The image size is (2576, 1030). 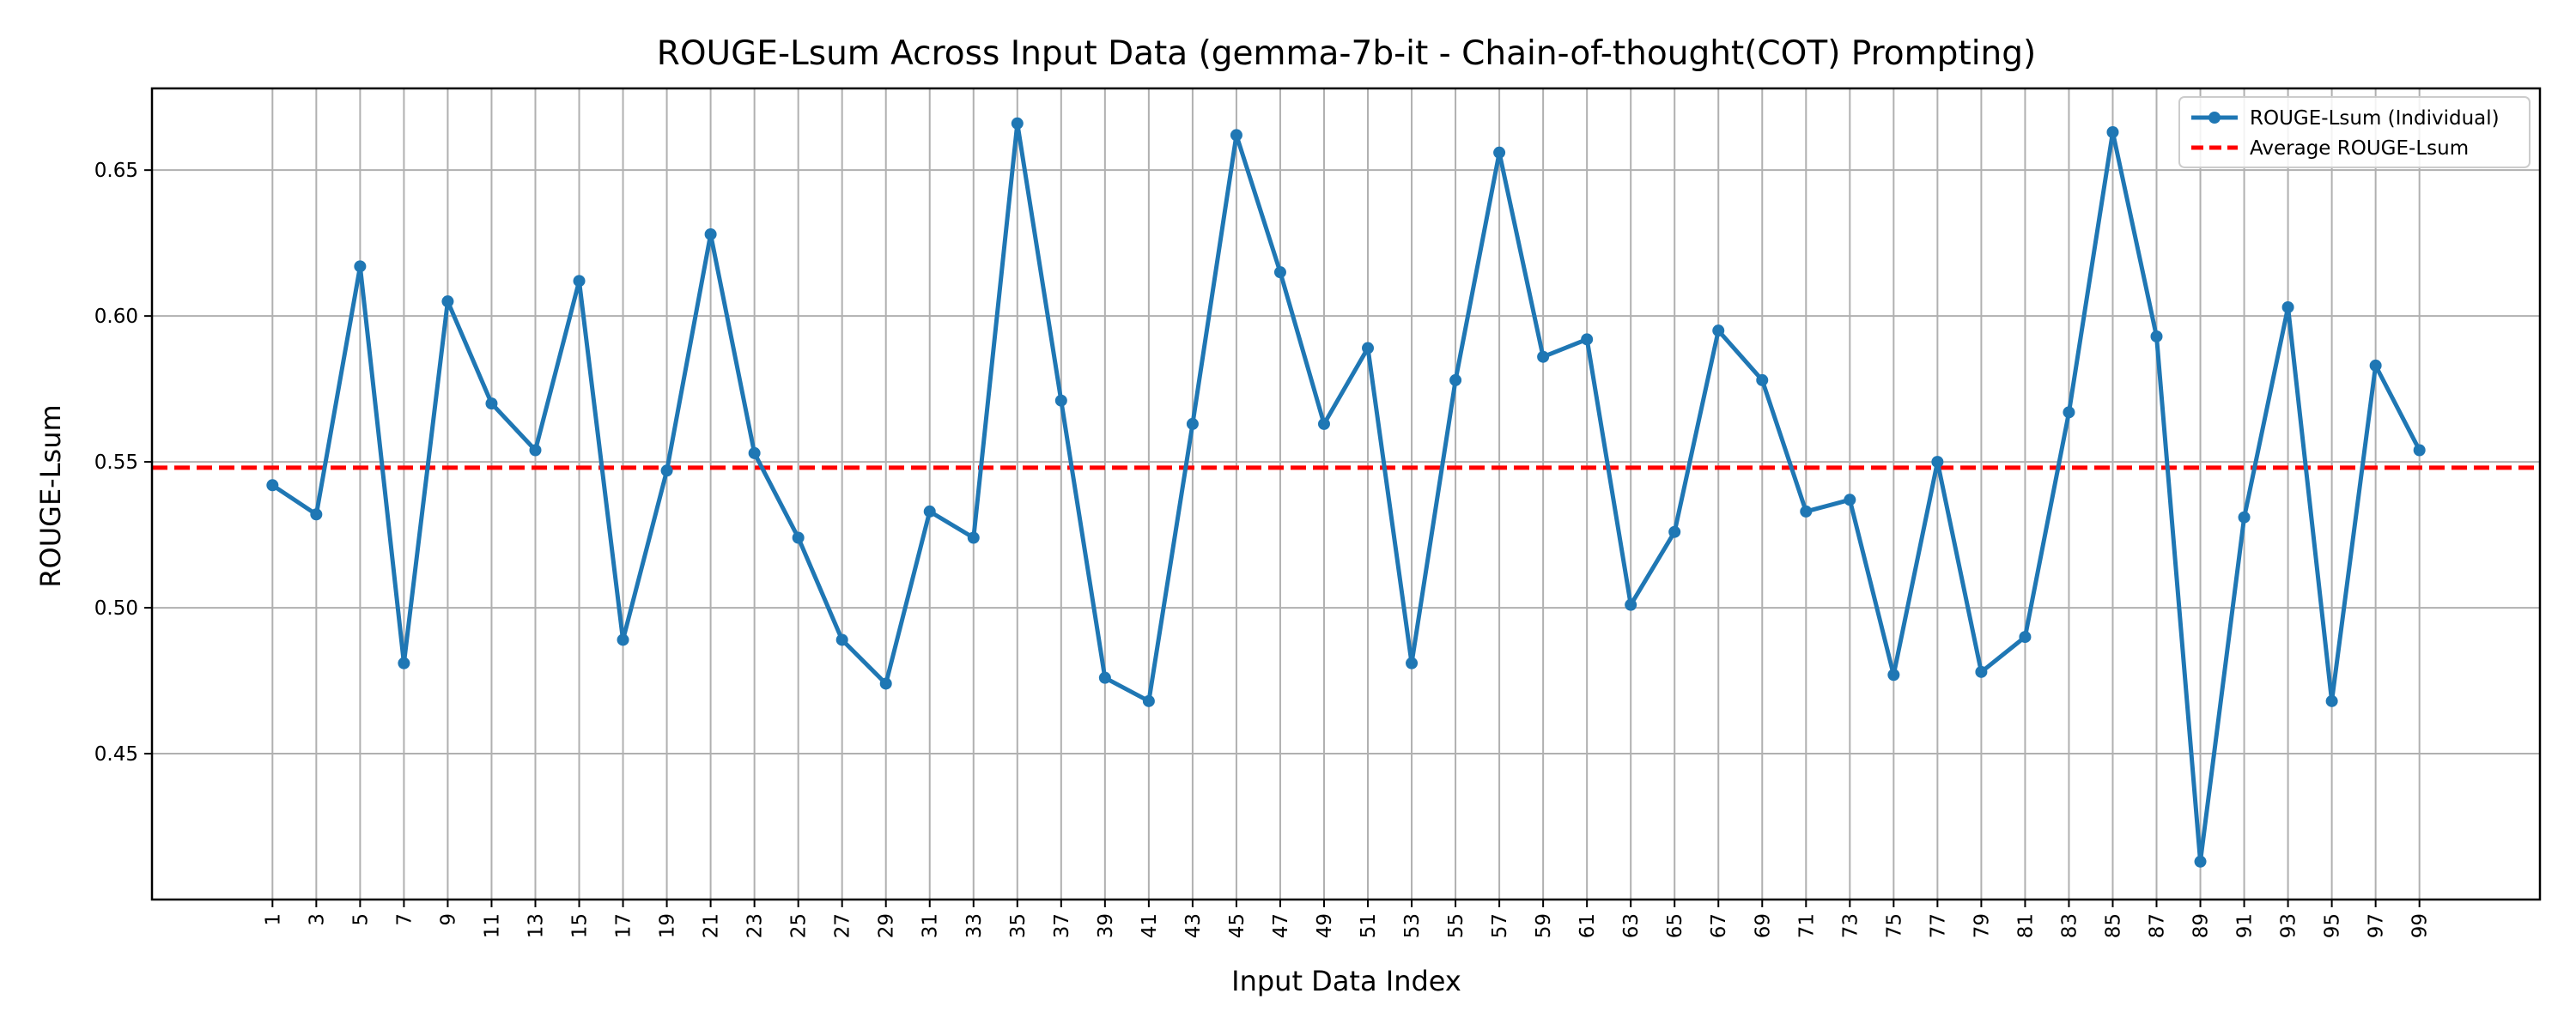 What do you see at coordinates (116, 171) in the screenshot?
I see `y-tick-label: 0.65` at bounding box center [116, 171].